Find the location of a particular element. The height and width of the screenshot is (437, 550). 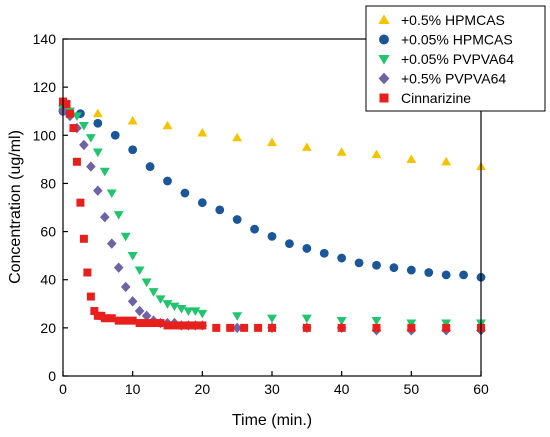

legend-label: +0.05% PVPVA64 is located at coordinates (457, 59).